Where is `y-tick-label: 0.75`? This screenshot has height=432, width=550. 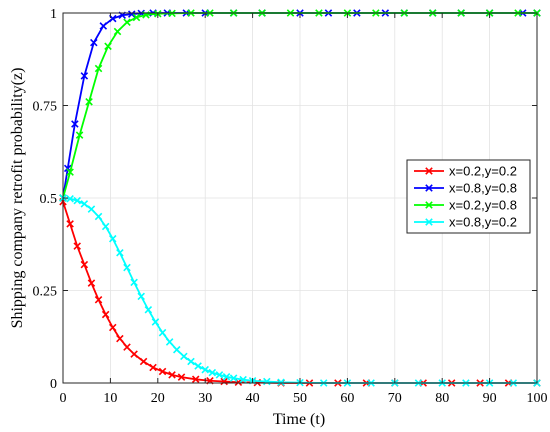
y-tick-label: 0.75 is located at coordinates (45, 107).